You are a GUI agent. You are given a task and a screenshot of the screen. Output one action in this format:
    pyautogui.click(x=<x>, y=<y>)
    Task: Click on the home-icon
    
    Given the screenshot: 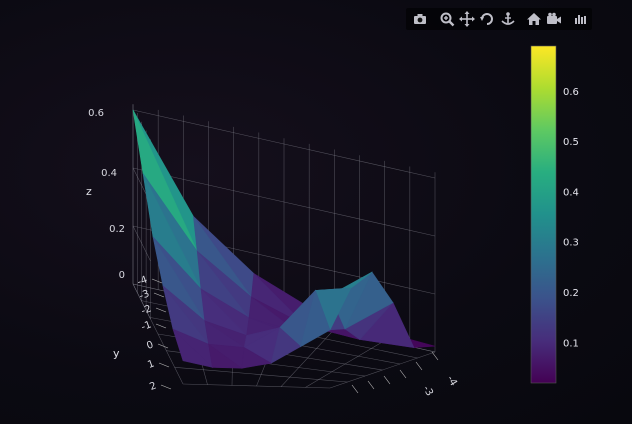 What is the action you would take?
    pyautogui.click(x=534, y=19)
    